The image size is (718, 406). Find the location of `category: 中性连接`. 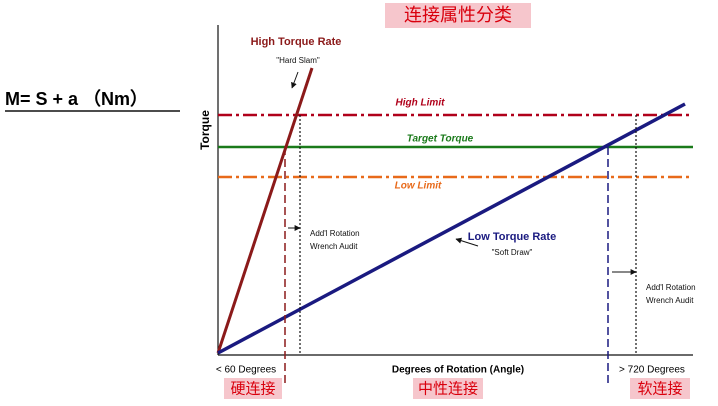

category: 中性连接 is located at coordinates (448, 389).